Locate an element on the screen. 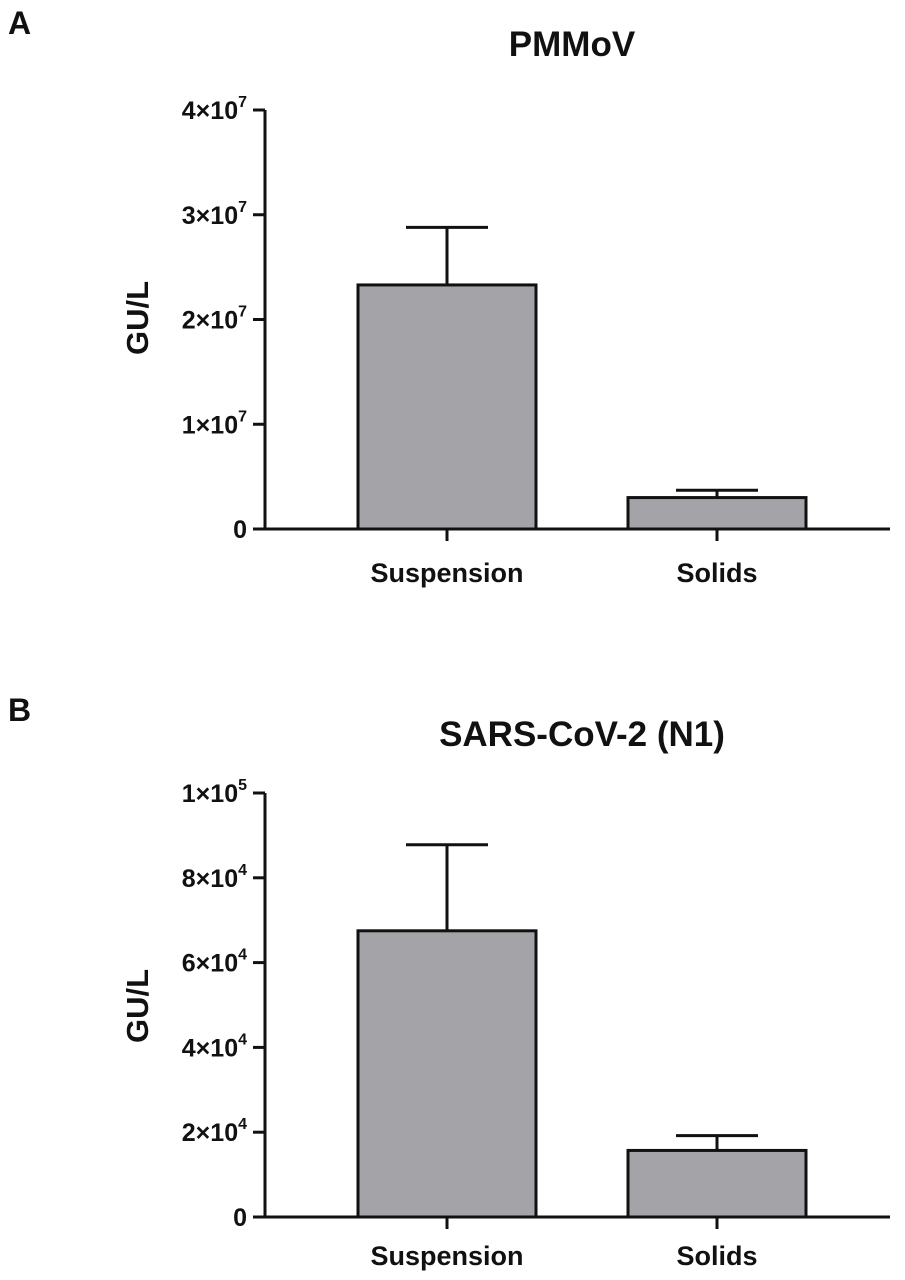 Image resolution: width=905 pixels, height=1280 pixels. y-tick-label: 2×10⁴ is located at coordinates (214, 1131).